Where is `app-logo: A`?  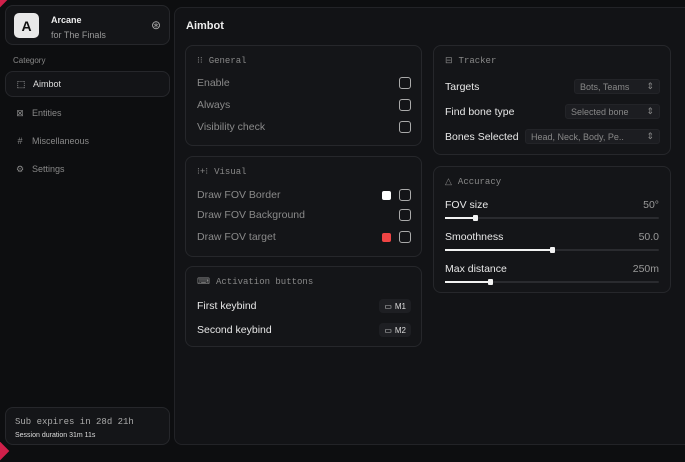 app-logo: A is located at coordinates (26, 25).